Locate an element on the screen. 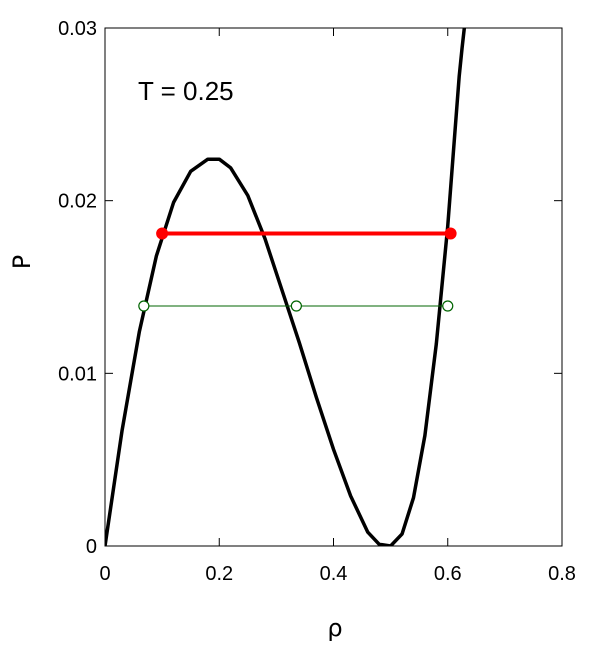  x-axis-label: ρ is located at coordinates (334, 628).